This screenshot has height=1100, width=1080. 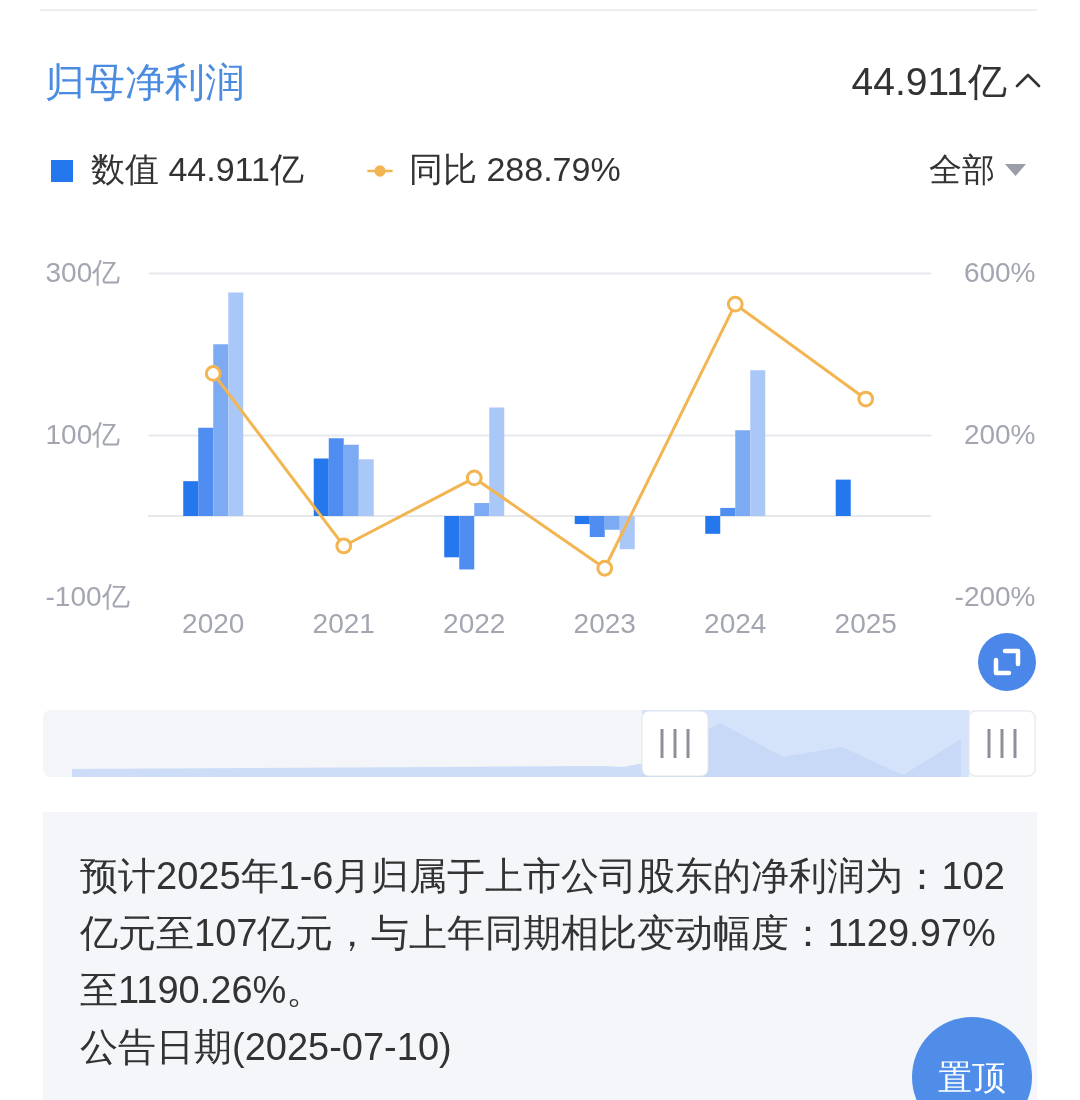 I want to click on x-tick-label: 2025, so click(x=865, y=623).